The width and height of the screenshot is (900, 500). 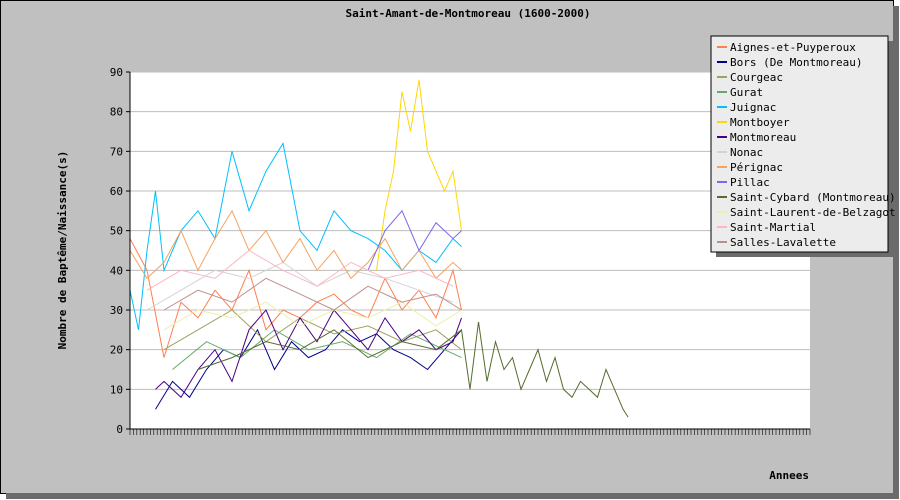 What do you see at coordinates (119, 429) in the screenshot?
I see `y-tick-label: 0` at bounding box center [119, 429].